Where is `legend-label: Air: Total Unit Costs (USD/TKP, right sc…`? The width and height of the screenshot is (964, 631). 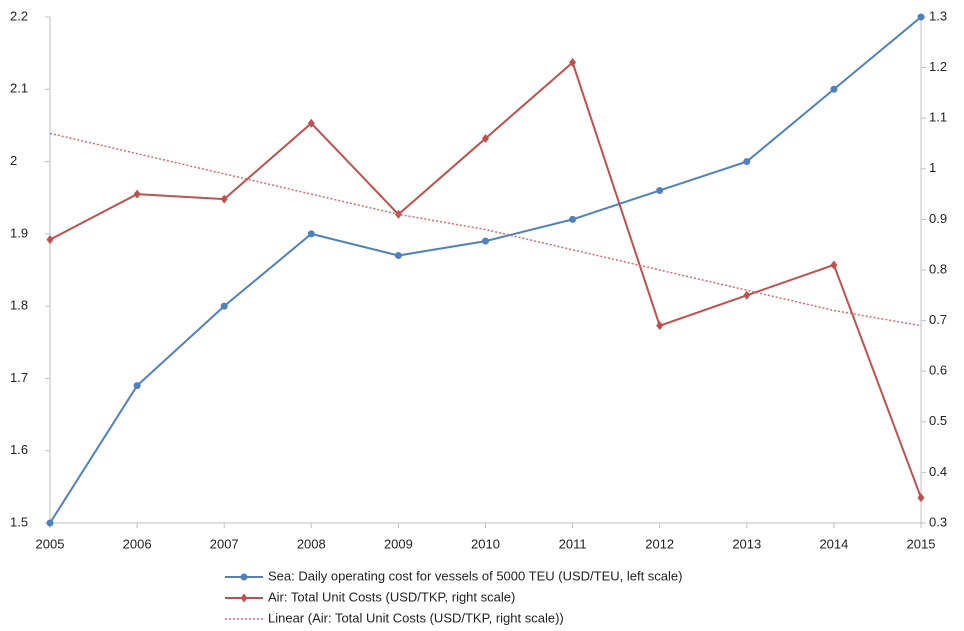
legend-label: Air: Total Unit Costs (USD/TKP, right sc… is located at coordinates (391, 596).